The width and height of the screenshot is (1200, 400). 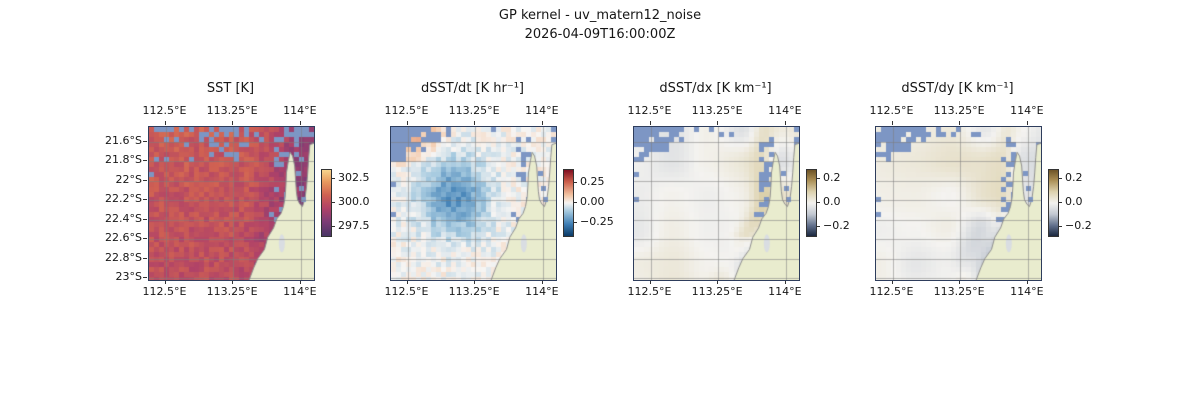 What do you see at coordinates (957, 88) in the screenshot?
I see `panel-title-dy: dSST/dy [K km⁻¹]` at bounding box center [957, 88].